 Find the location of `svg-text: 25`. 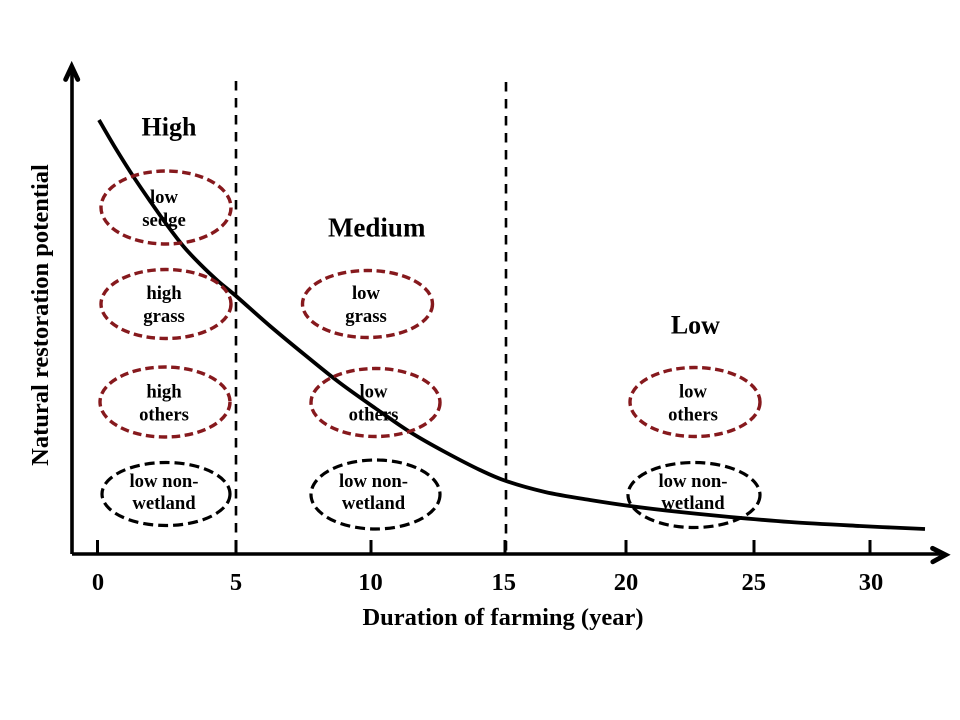

svg-text: 25 is located at coordinates (753, 582).